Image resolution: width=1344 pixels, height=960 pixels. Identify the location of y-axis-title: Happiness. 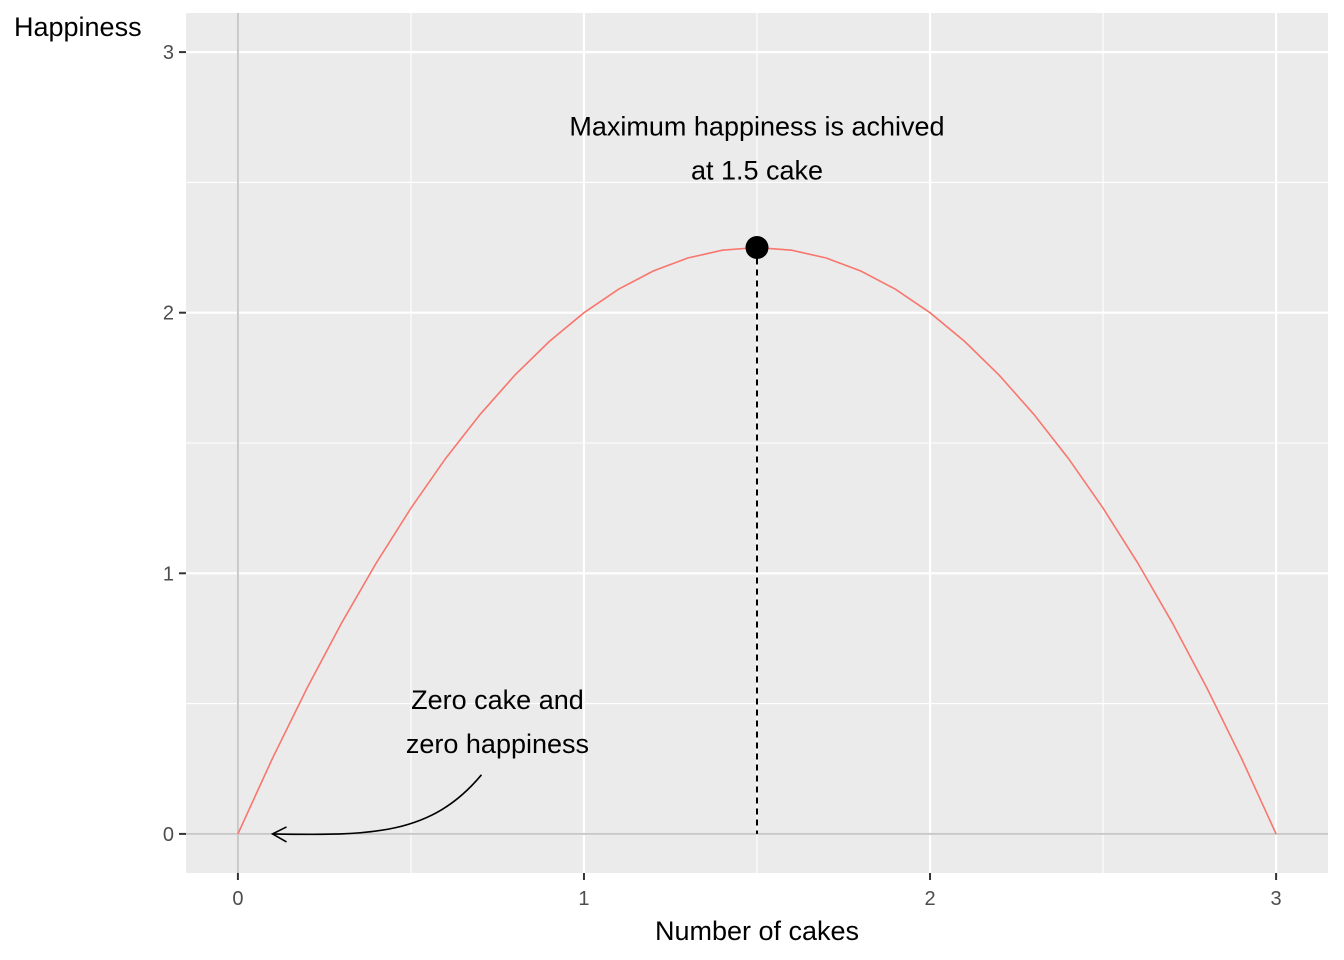
(78, 27).